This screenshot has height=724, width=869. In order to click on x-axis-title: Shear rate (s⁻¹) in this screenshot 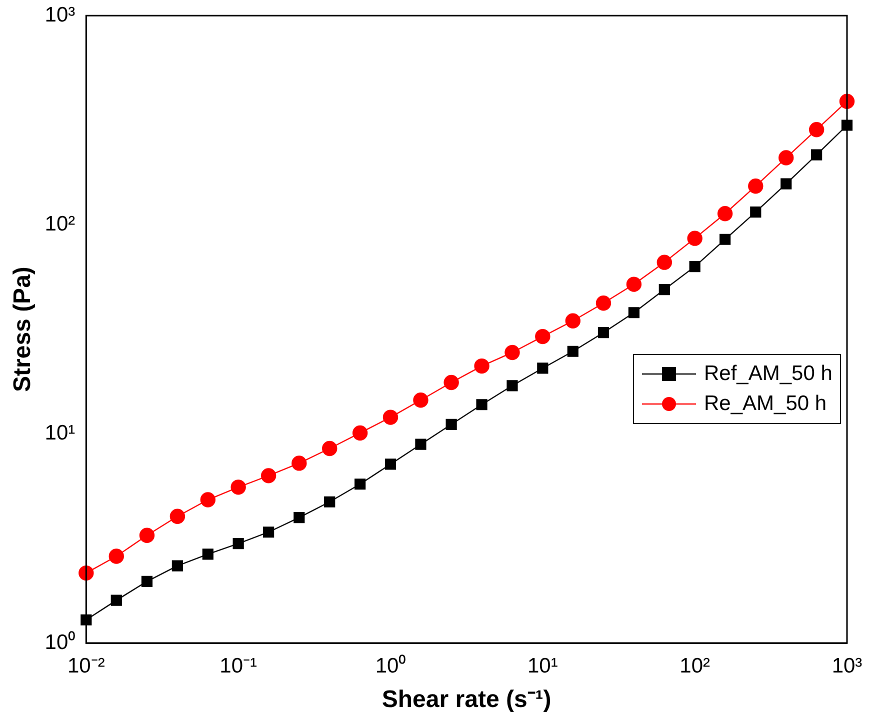, I will do `click(467, 700)`.